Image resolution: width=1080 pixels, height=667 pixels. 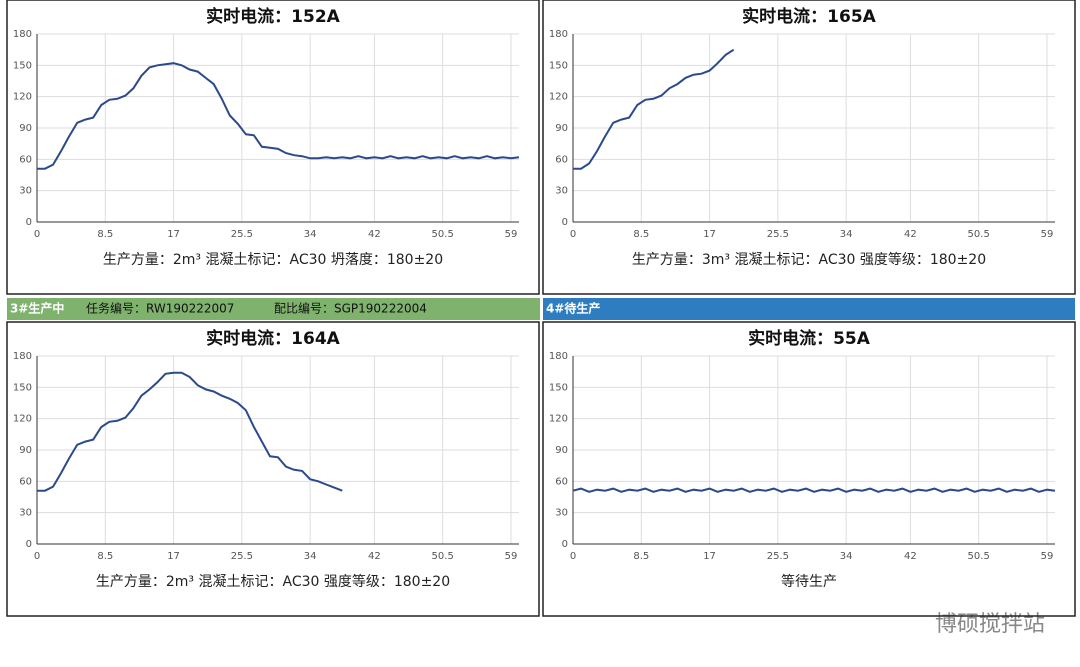 What do you see at coordinates (273, 16) in the screenshot?
I see `chart-title: 实时电流：152A` at bounding box center [273, 16].